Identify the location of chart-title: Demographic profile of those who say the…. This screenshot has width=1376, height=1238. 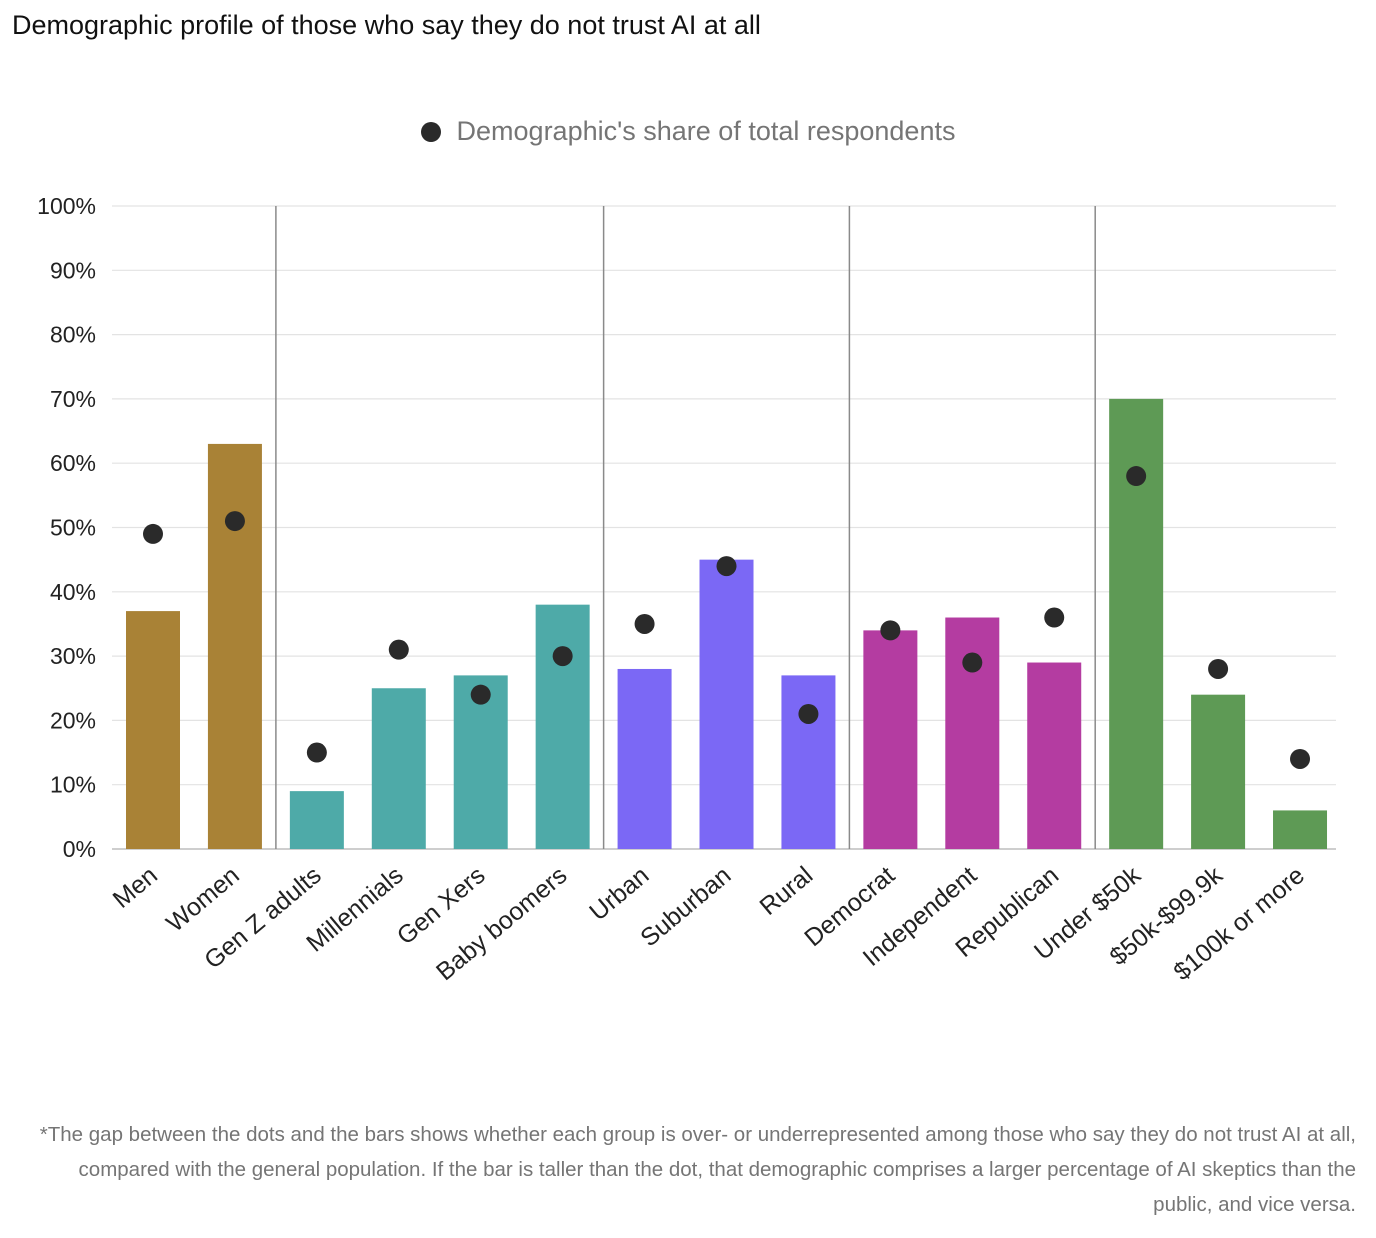
(386, 25).